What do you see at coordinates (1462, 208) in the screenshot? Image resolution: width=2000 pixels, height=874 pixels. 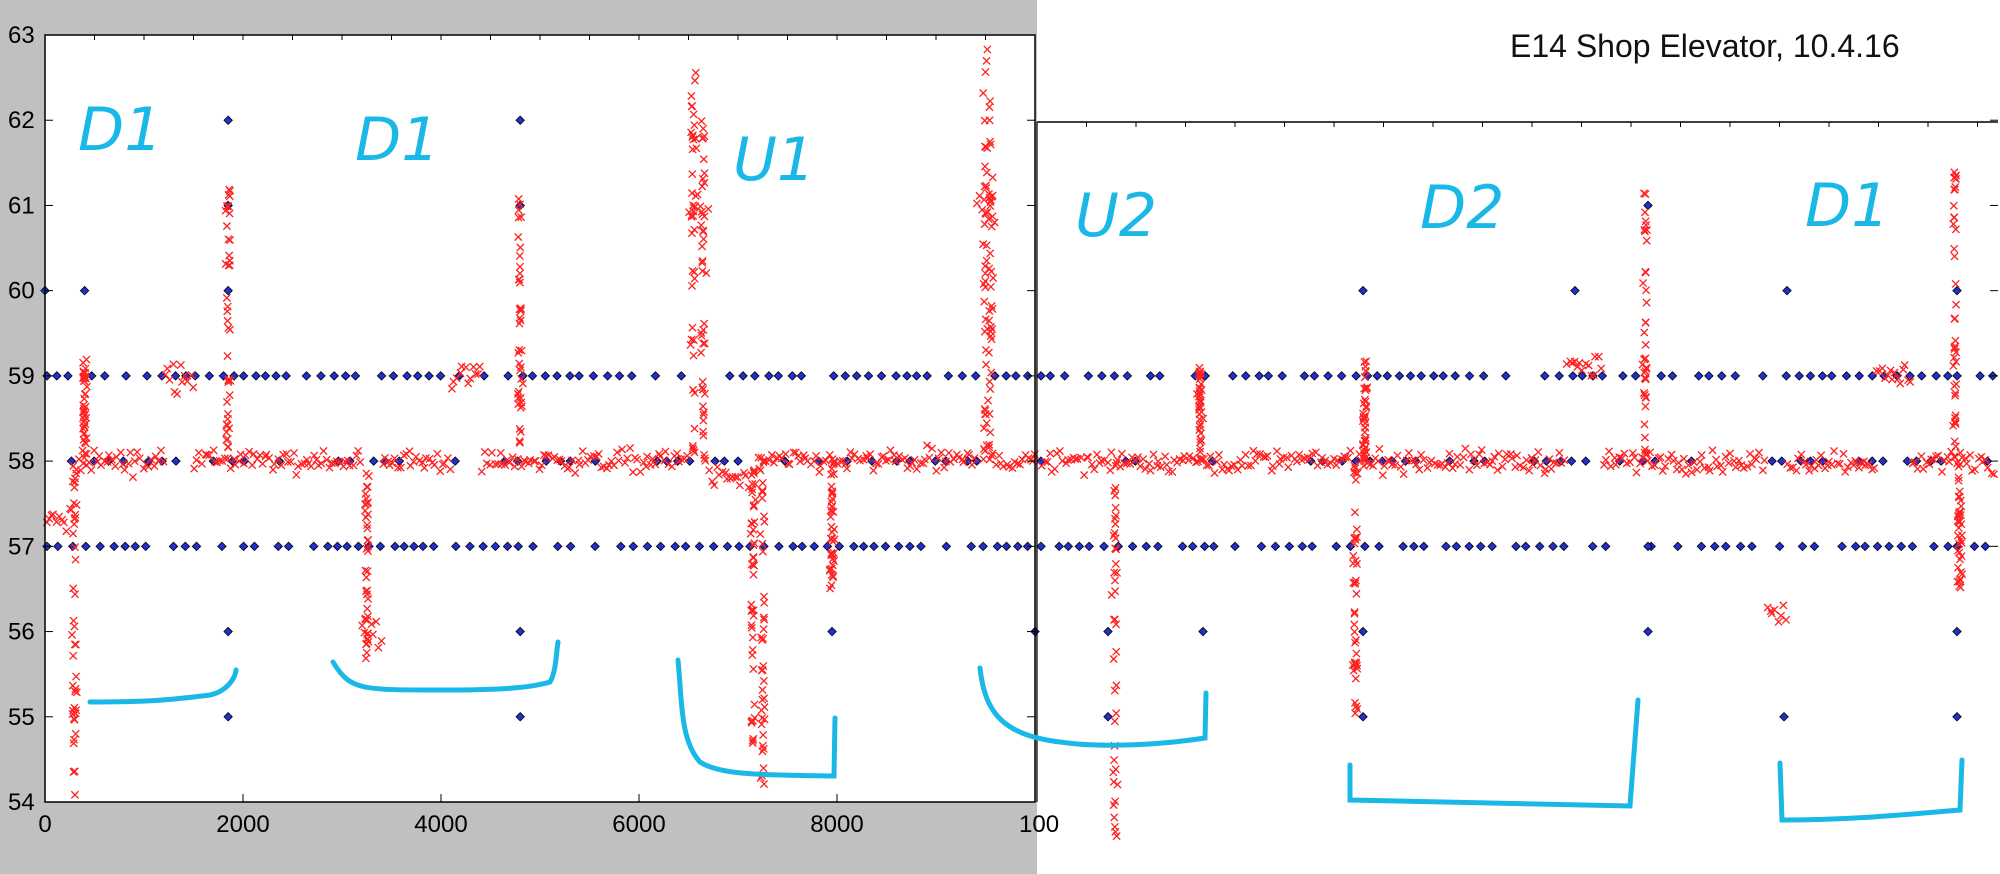 I see `annotation-label: D2` at bounding box center [1462, 208].